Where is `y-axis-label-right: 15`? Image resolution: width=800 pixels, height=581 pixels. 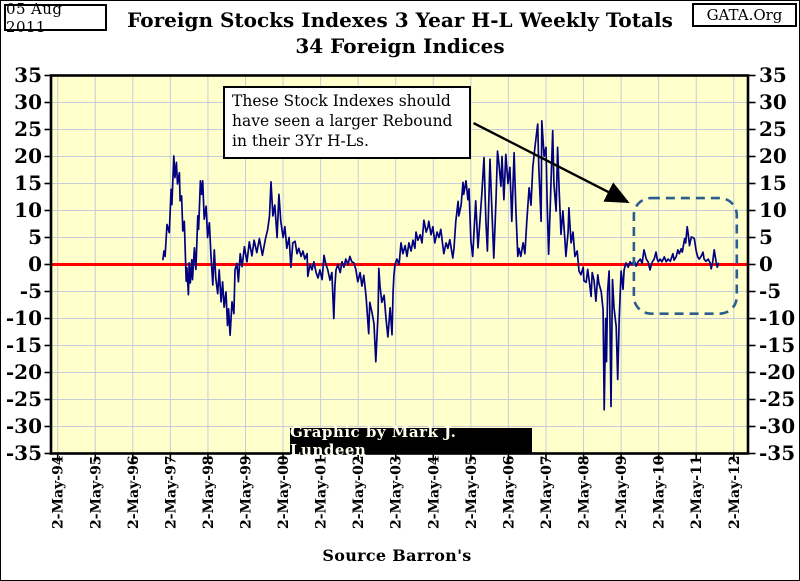 y-axis-label-right: 15 is located at coordinates (773, 183).